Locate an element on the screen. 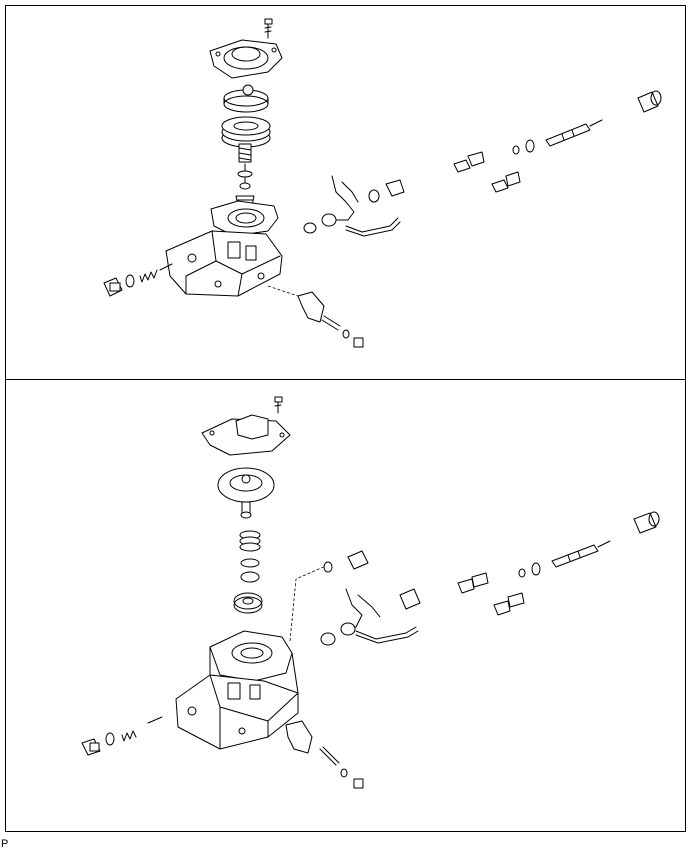 The width and height of the screenshot is (688, 852). cover-bottom is located at coordinates (246, 435).